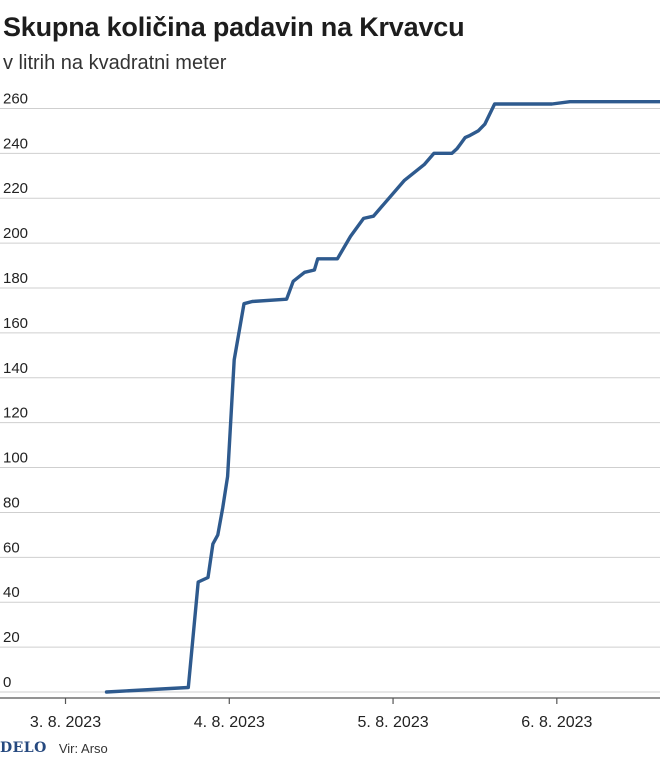  What do you see at coordinates (15, 323) in the screenshot?
I see `y-tick-label: 160` at bounding box center [15, 323].